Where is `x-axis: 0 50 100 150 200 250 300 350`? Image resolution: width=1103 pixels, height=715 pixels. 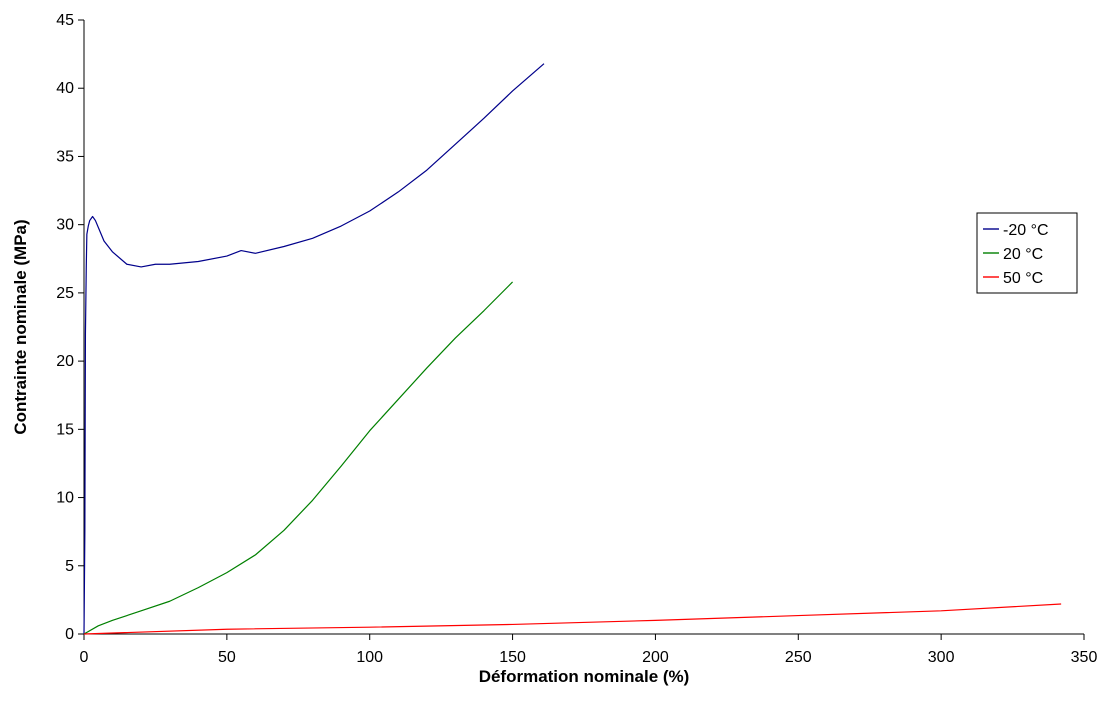
x-axis: 0 50 100 150 200 250 300 350 is located at coordinates (589, 649).